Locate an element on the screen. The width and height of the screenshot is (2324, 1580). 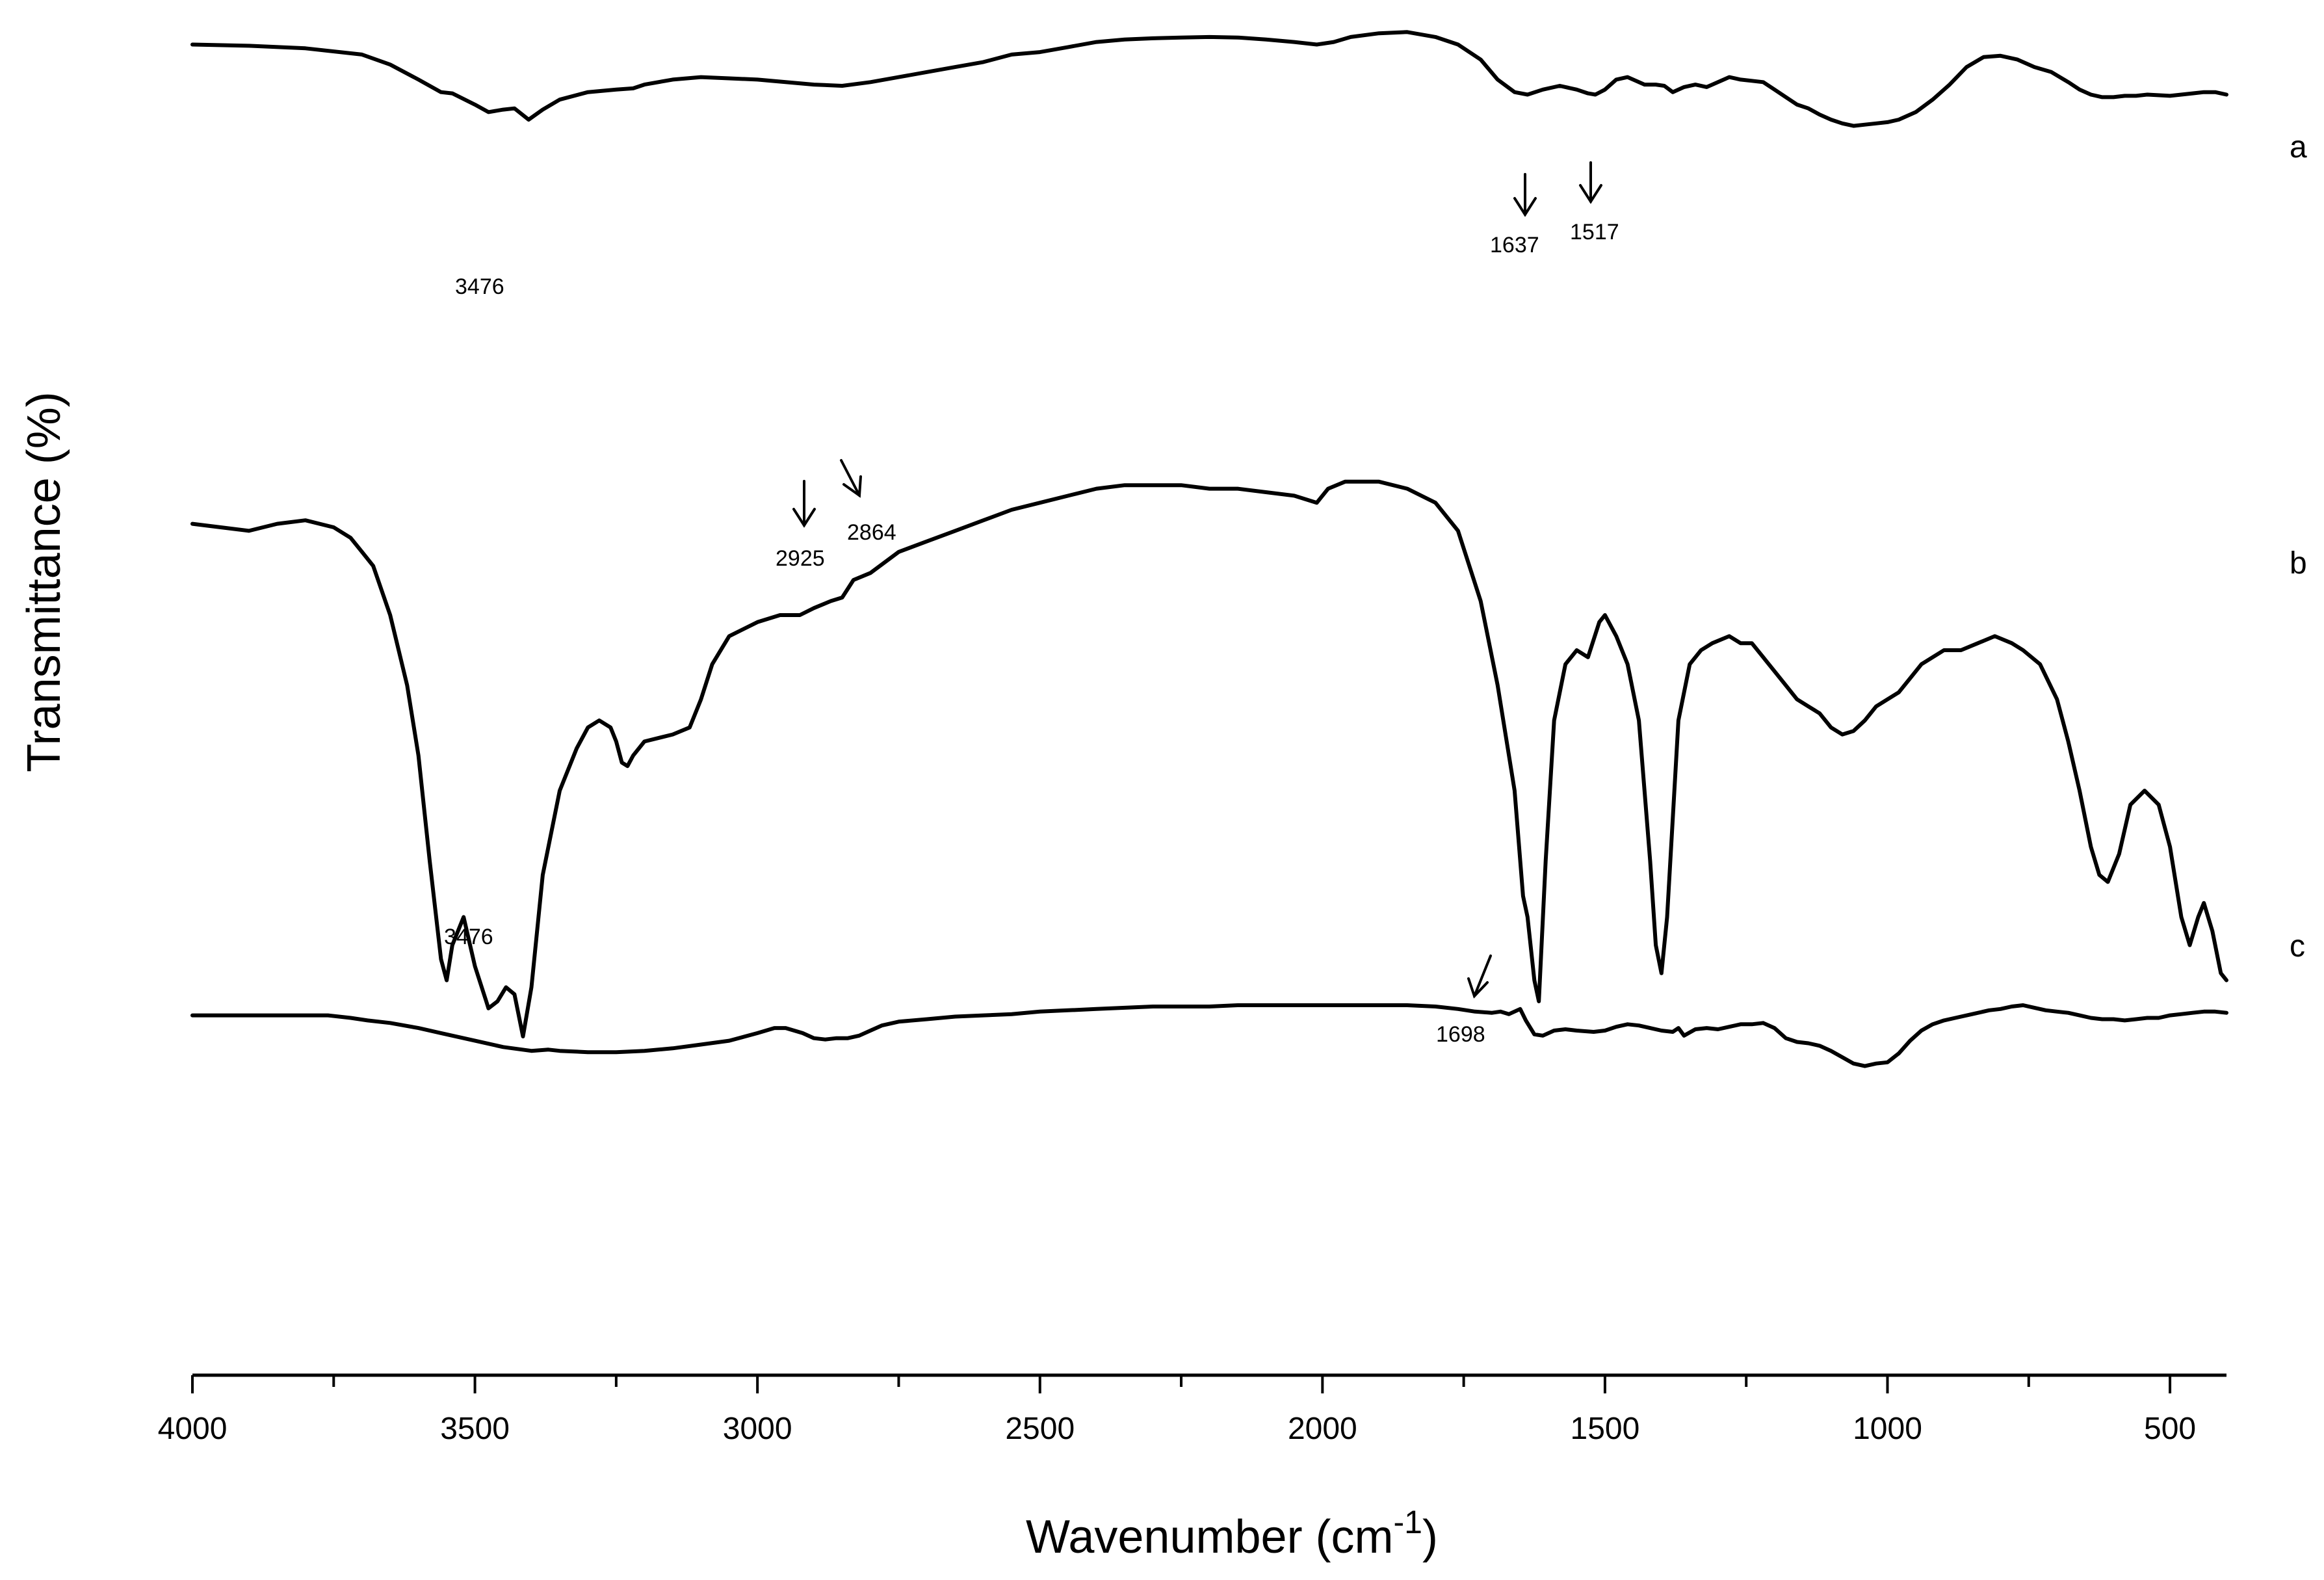
series-label-b: b is located at coordinates (2298, 563).